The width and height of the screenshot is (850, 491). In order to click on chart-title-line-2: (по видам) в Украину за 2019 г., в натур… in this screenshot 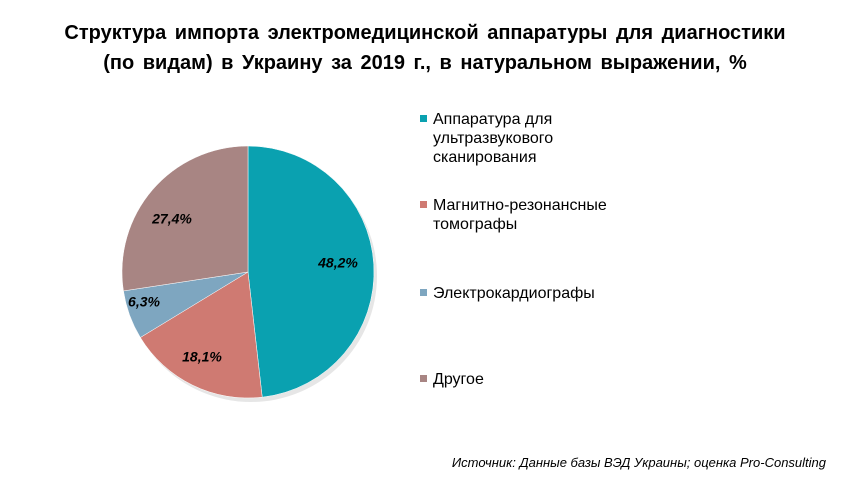, I will do `click(425, 63)`.